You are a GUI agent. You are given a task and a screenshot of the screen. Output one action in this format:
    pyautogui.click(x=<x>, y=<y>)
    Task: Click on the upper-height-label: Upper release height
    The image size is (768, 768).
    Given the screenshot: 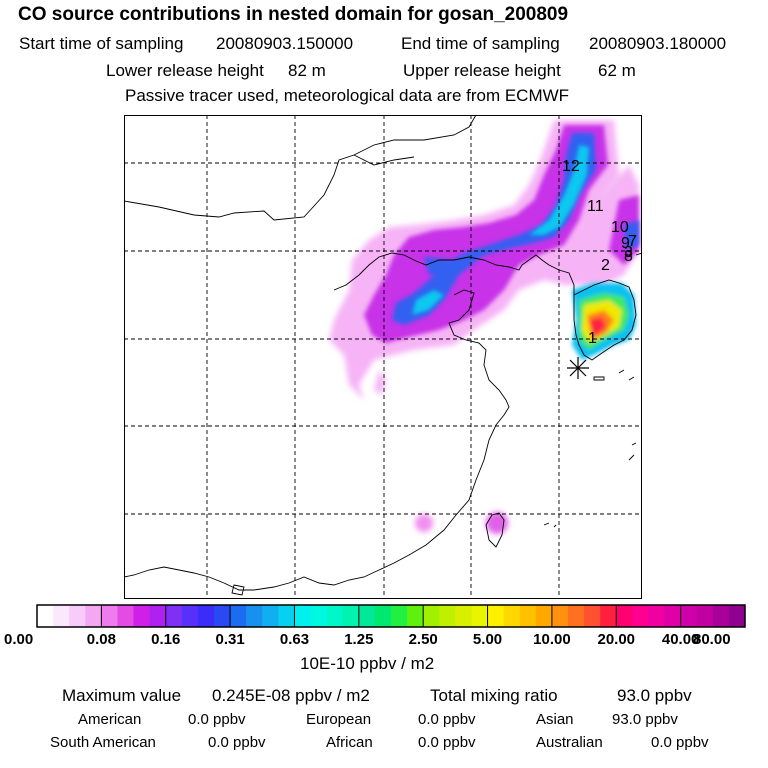 What is the action you would take?
    pyautogui.click(x=482, y=70)
    